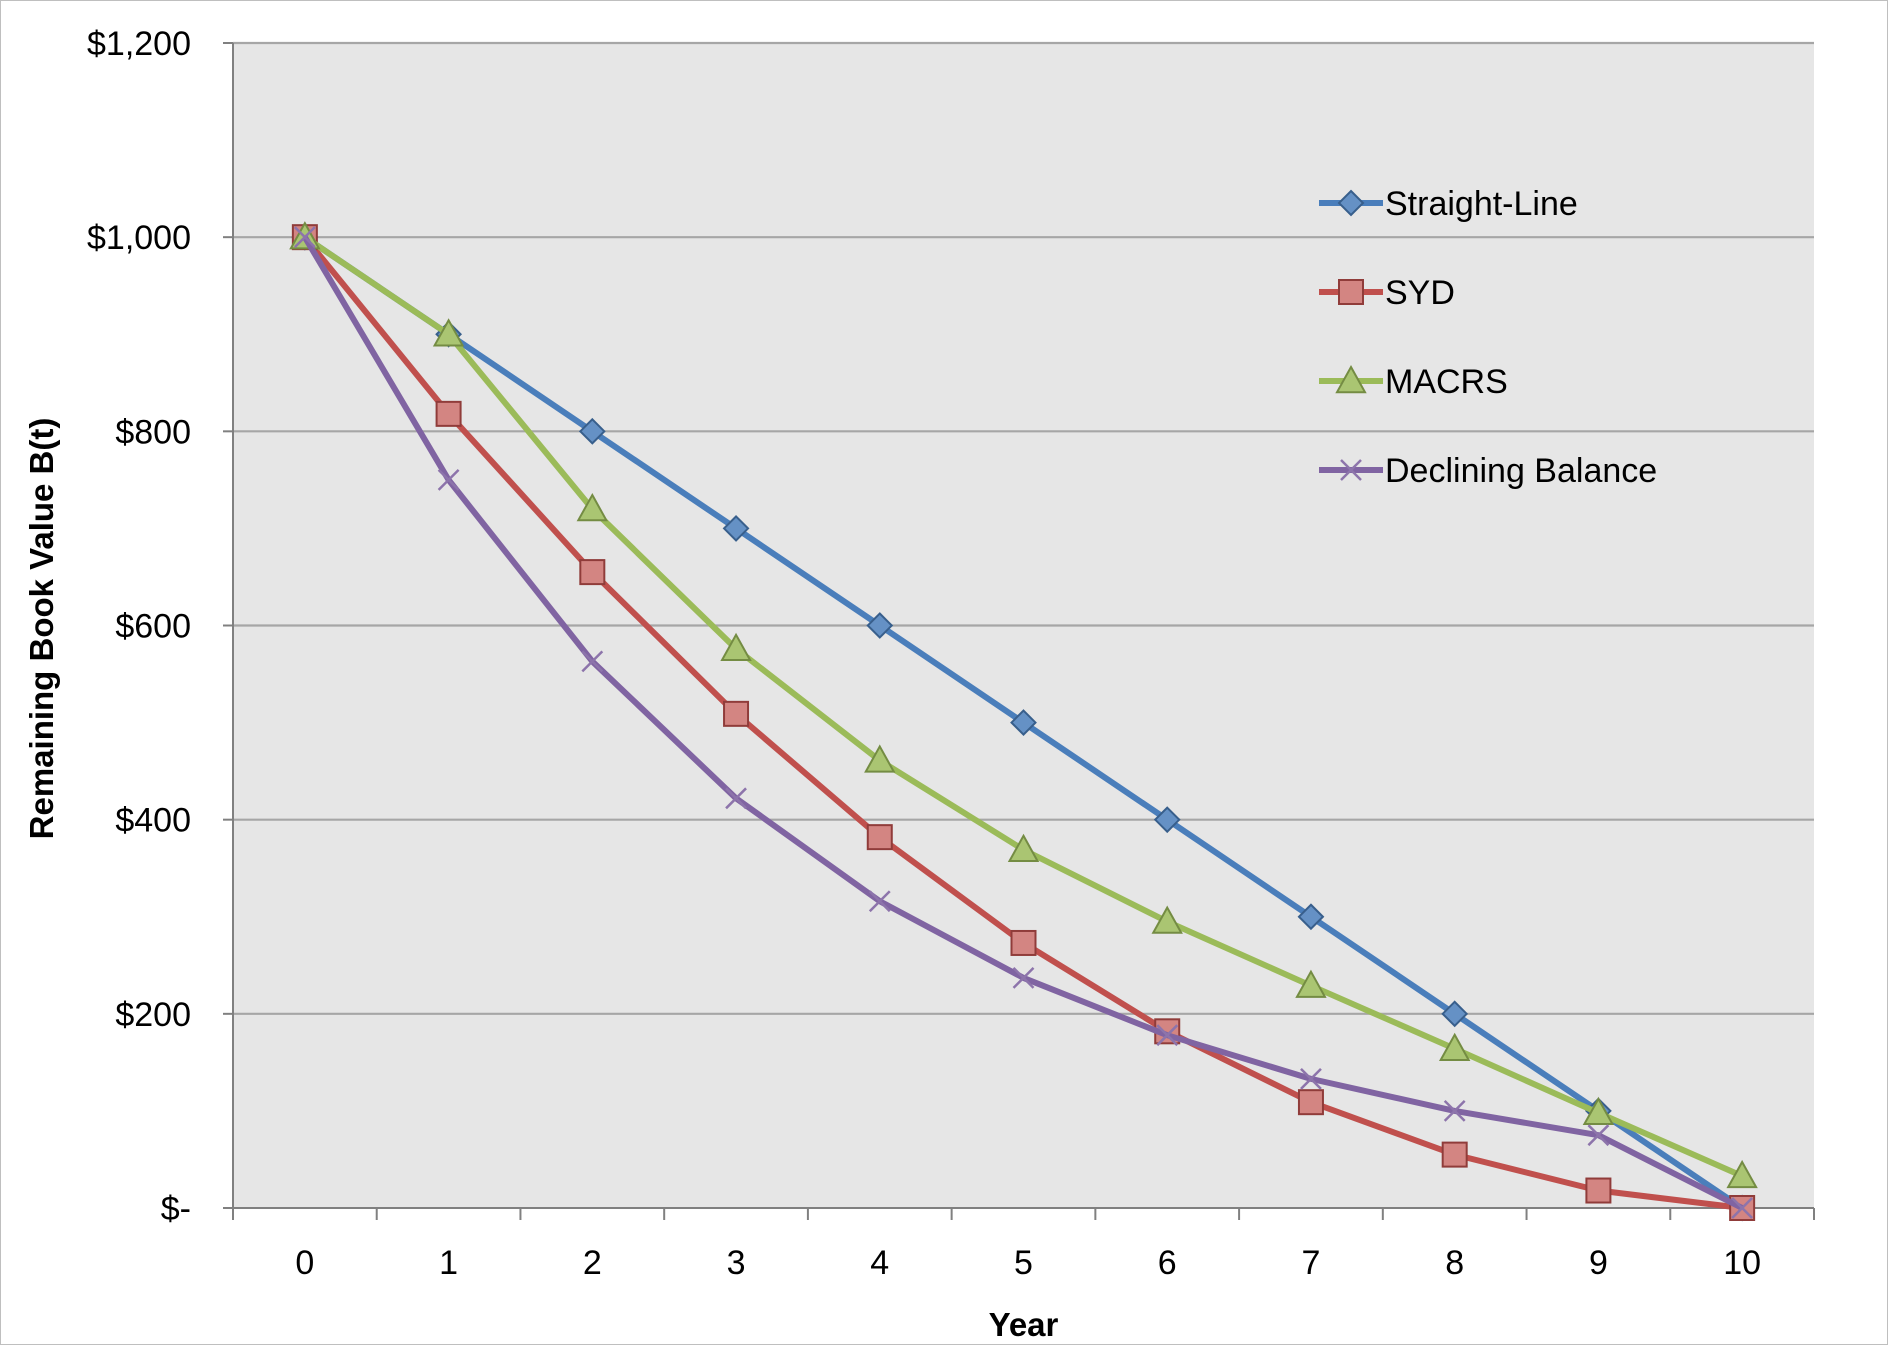 This screenshot has width=1888, height=1346. What do you see at coordinates (1023, 1263) in the screenshot?
I see `x-tick-label: 5` at bounding box center [1023, 1263].